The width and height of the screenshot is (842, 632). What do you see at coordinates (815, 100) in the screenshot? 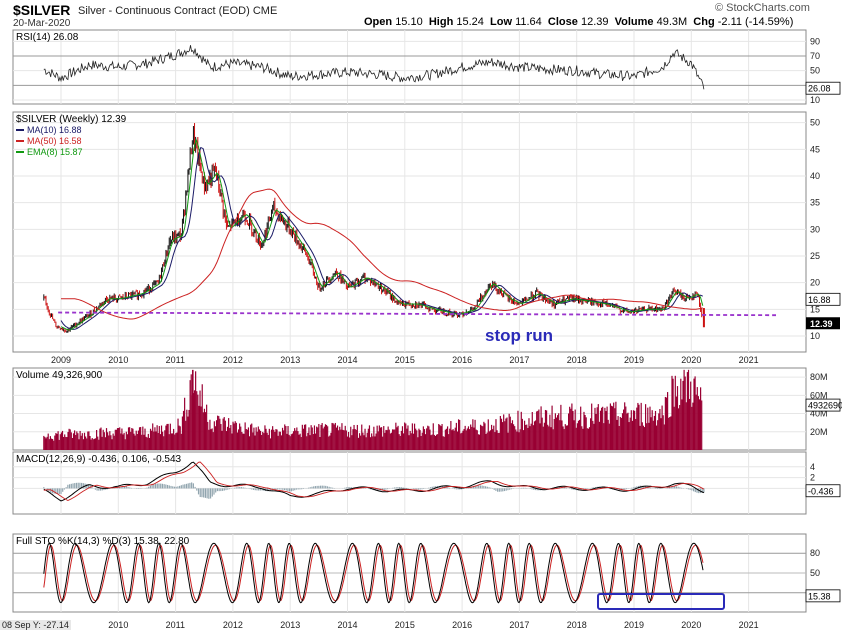
I see `rsi-tick-label: 10` at bounding box center [815, 100].